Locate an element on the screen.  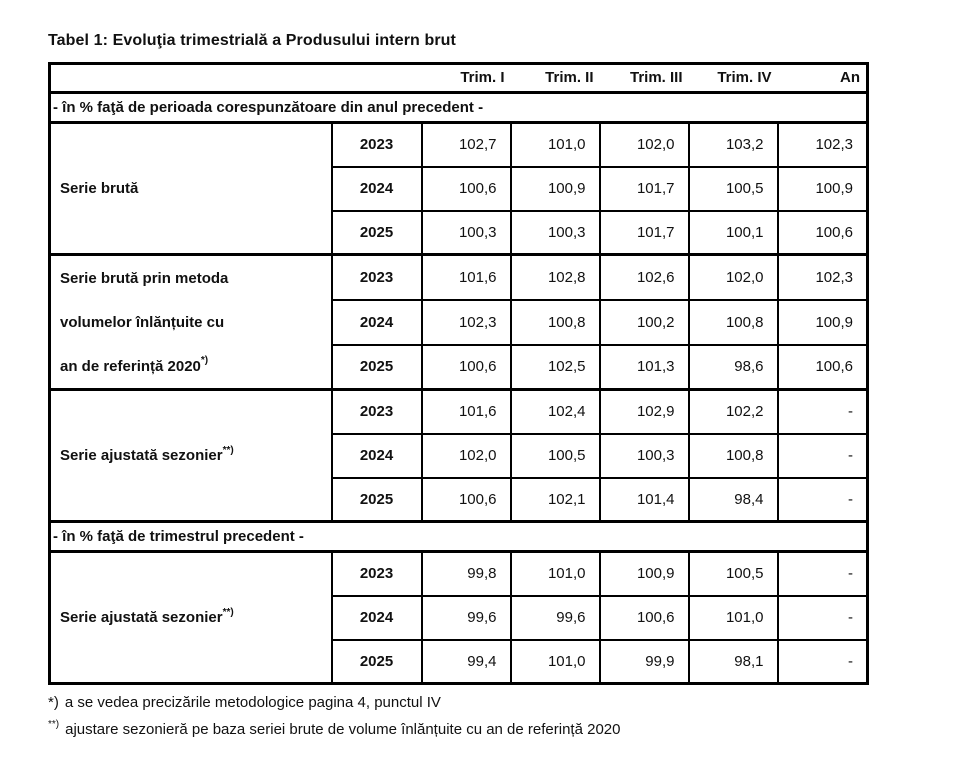
series-label-line: volumelor înlănțuite cu is located at coordinates (193, 322).